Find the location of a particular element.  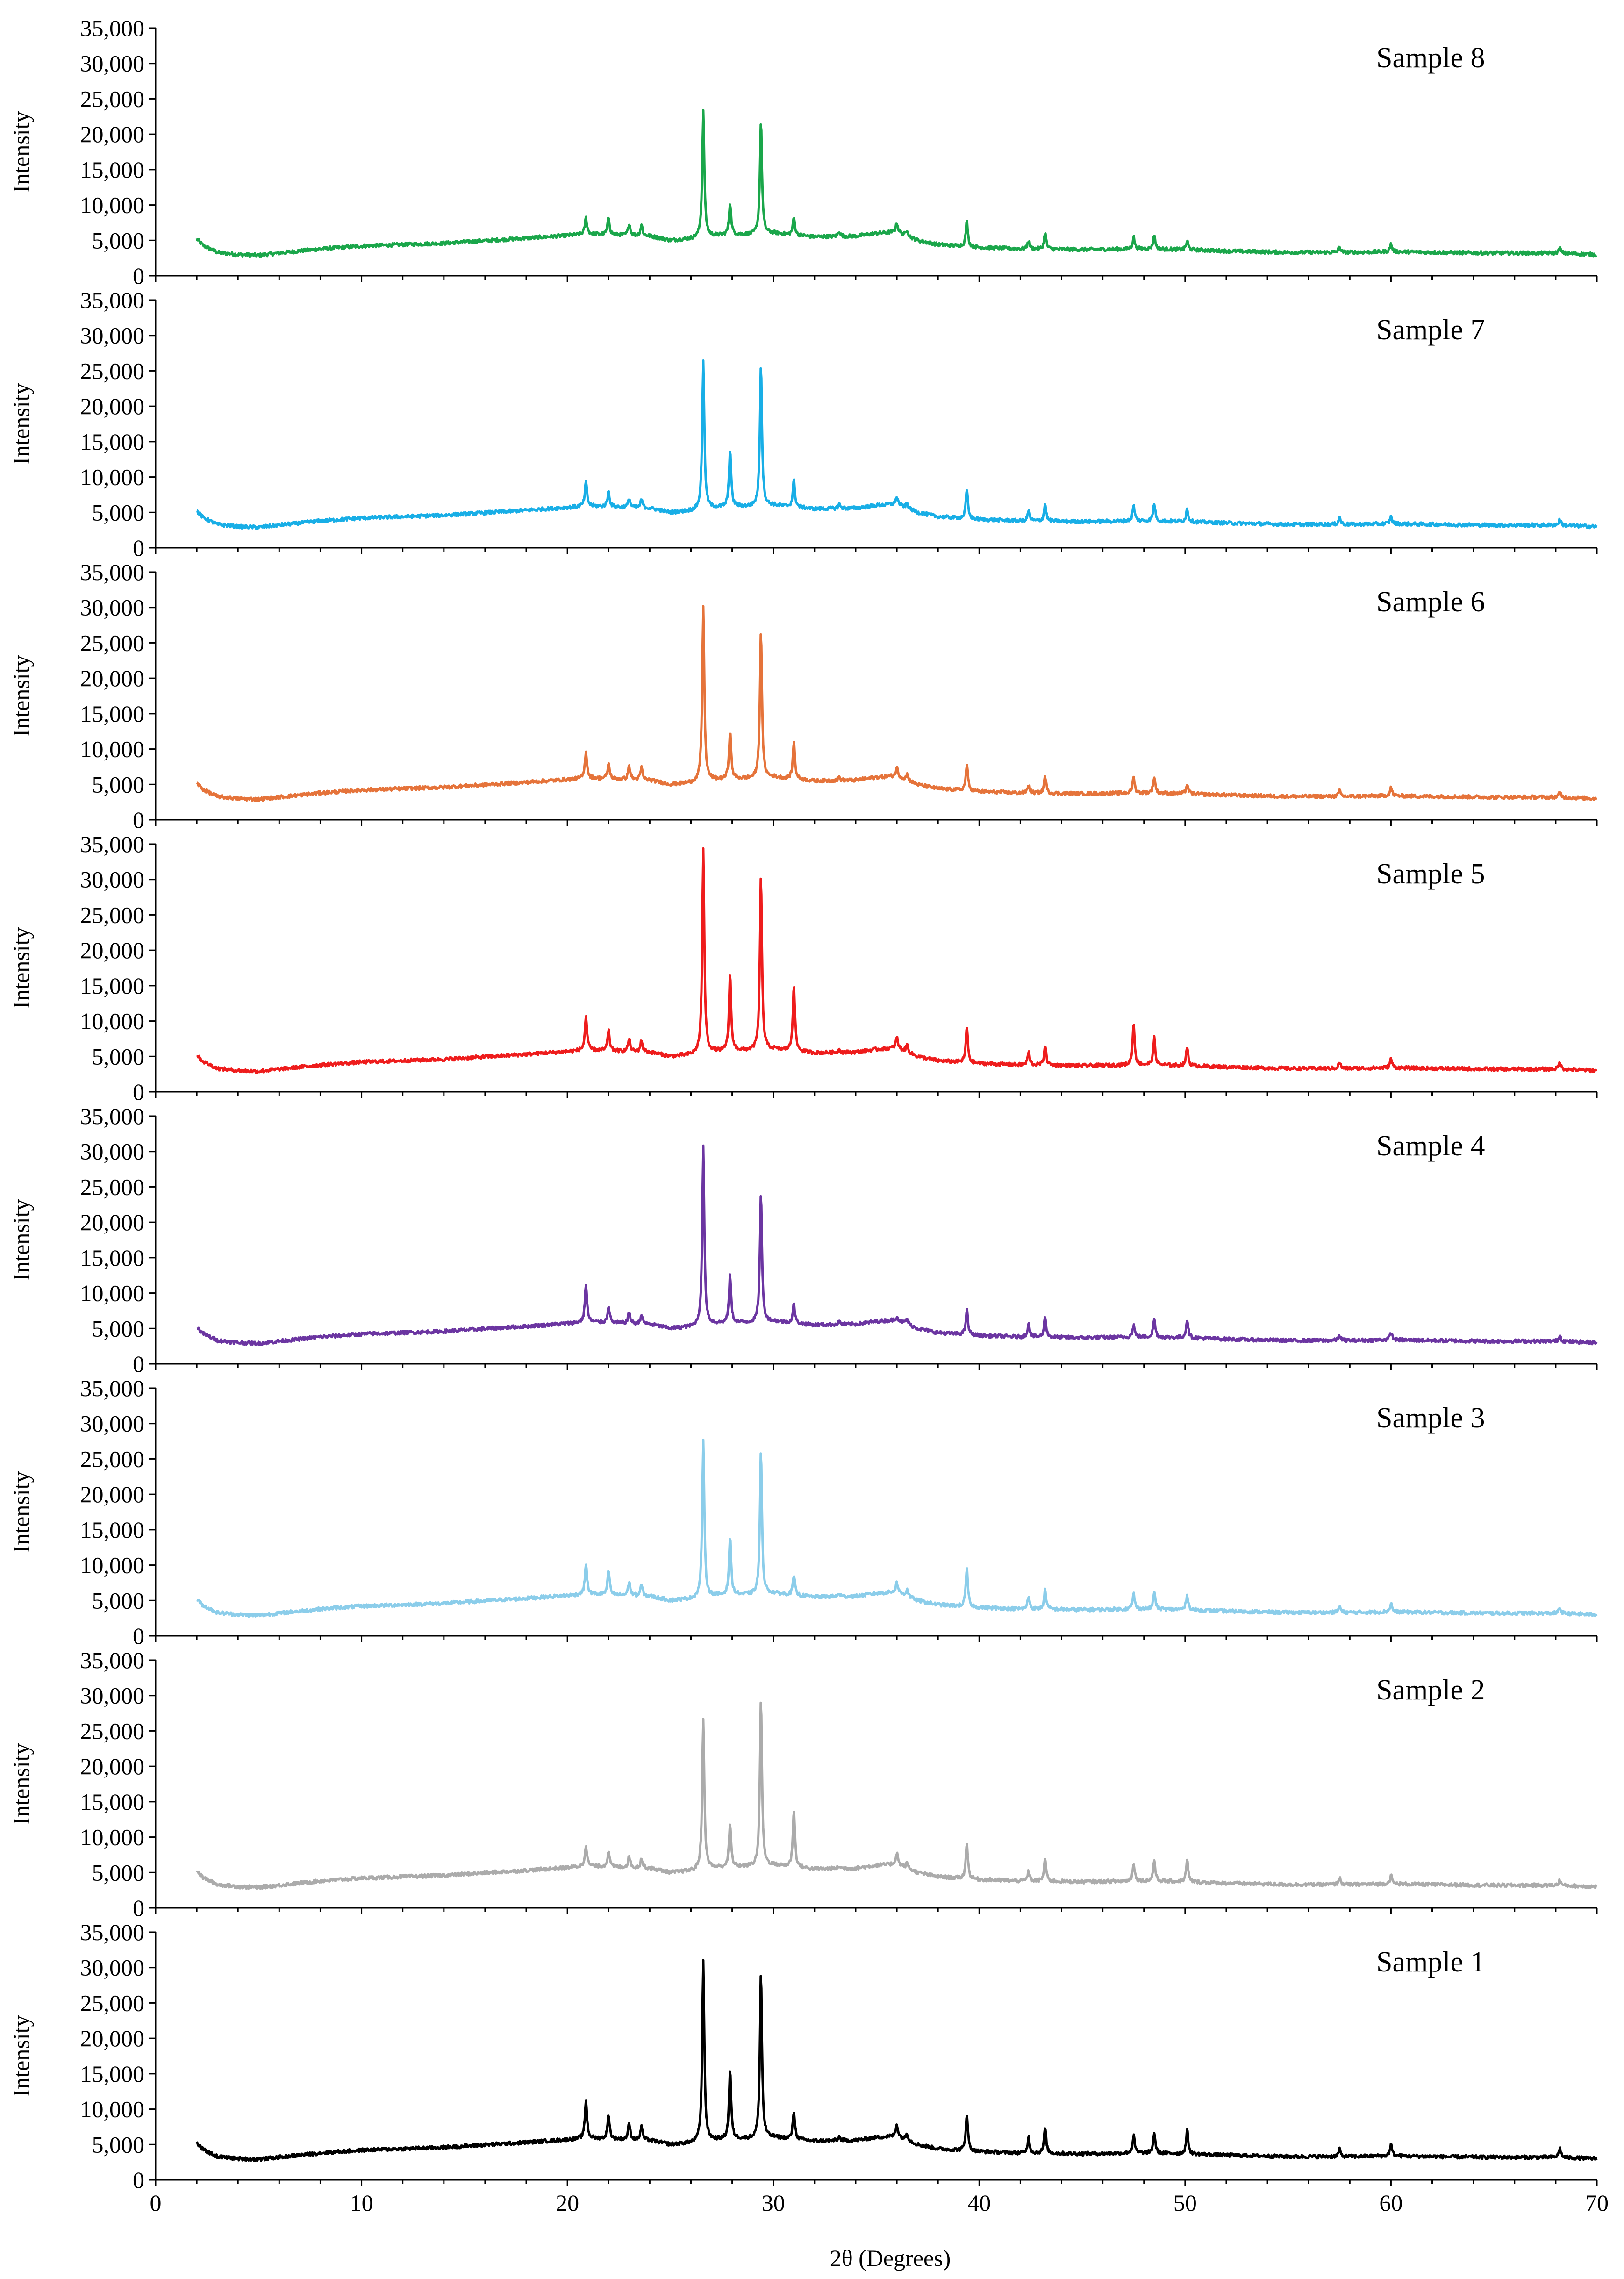

x-axis-title: 2θ (Degrees) is located at coordinates (890, 2258).